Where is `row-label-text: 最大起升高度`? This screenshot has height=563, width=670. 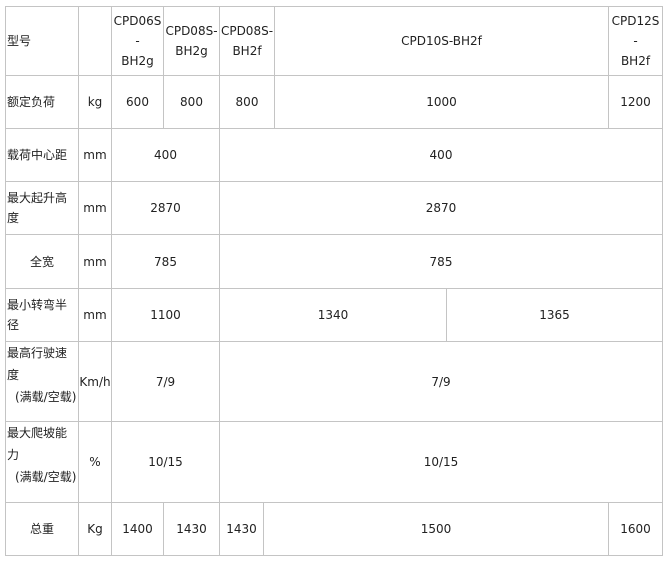
row-label-text: 最大起升高度 is located at coordinates (37, 208).